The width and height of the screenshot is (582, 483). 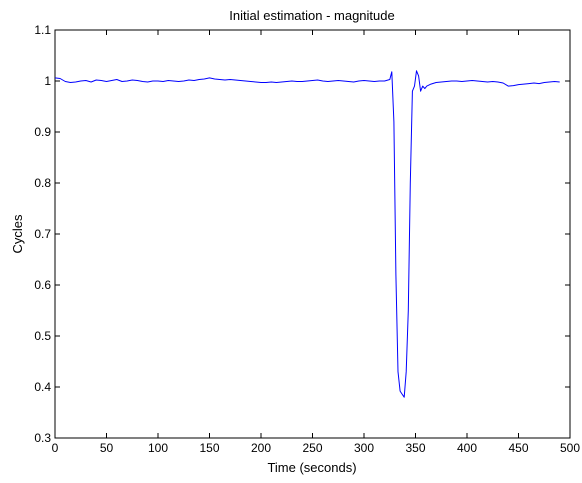 What do you see at coordinates (42, 30) in the screenshot?
I see `y-tick-label: 1.1` at bounding box center [42, 30].